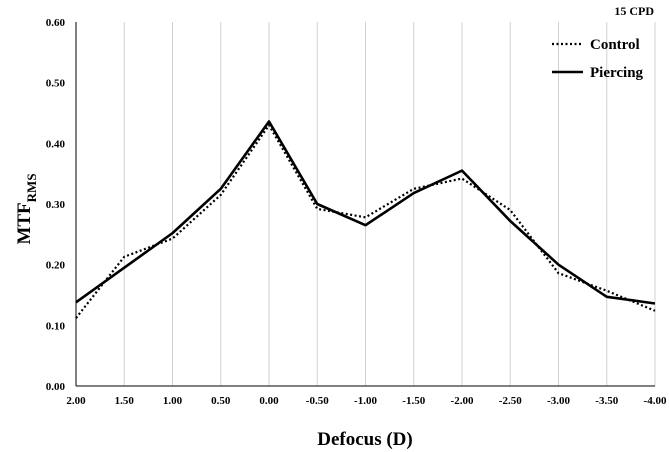 The image size is (669, 452). Describe the element at coordinates (125, 401) in the screenshot. I see `x-tick-label: 1.50` at that location.